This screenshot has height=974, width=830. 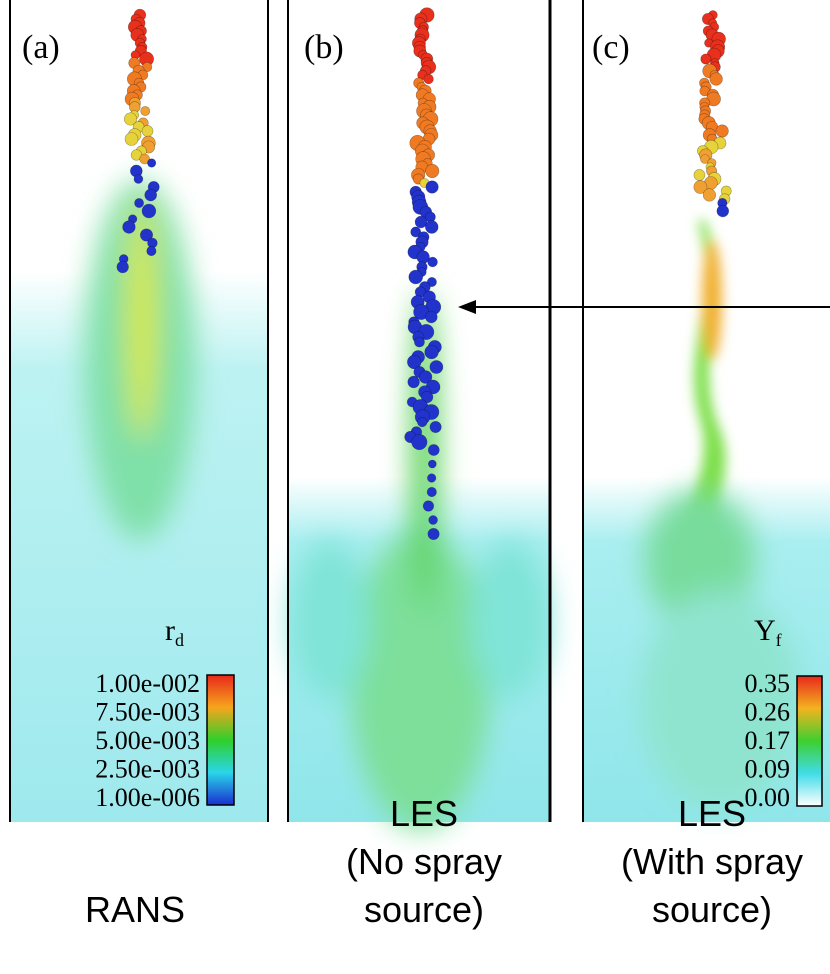 I want to click on colorbar-title: Yf, so click(x=768, y=632).